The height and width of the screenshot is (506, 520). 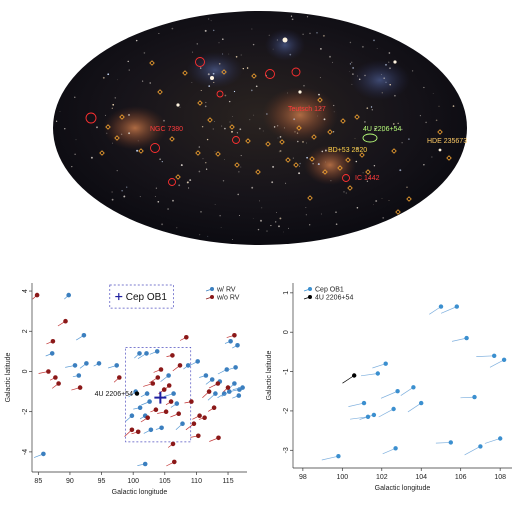 What do you see at coordinates (286, 293) in the screenshot?
I see `y-tick-label: 1` at bounding box center [286, 293].